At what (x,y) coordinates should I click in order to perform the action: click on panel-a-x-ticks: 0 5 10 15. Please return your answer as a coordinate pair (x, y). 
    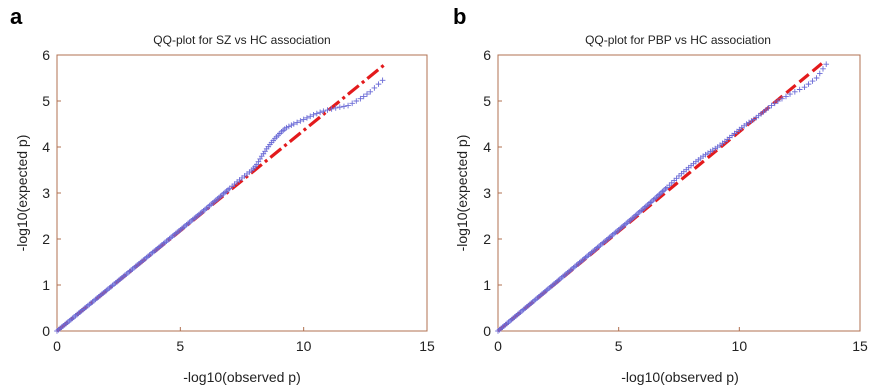
    Looking at the image, I should click on (244, 340).